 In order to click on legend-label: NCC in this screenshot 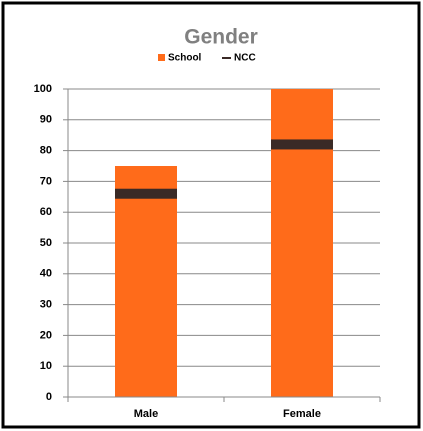, I will do `click(245, 58)`.